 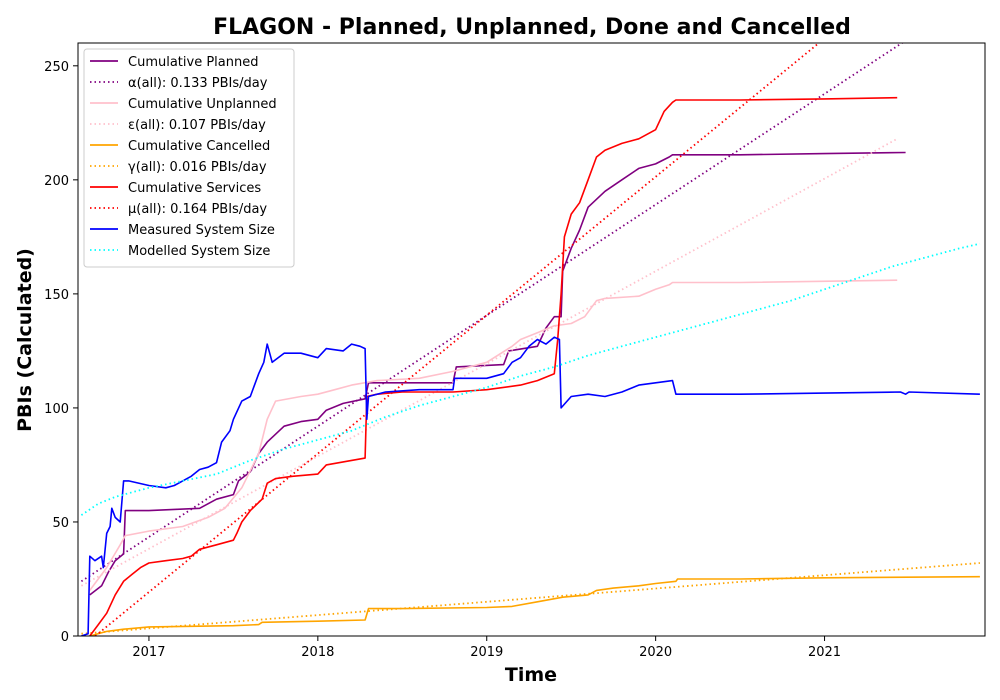 What do you see at coordinates (56, 409) in the screenshot?
I see `y-tick-label: 100` at bounding box center [56, 409].